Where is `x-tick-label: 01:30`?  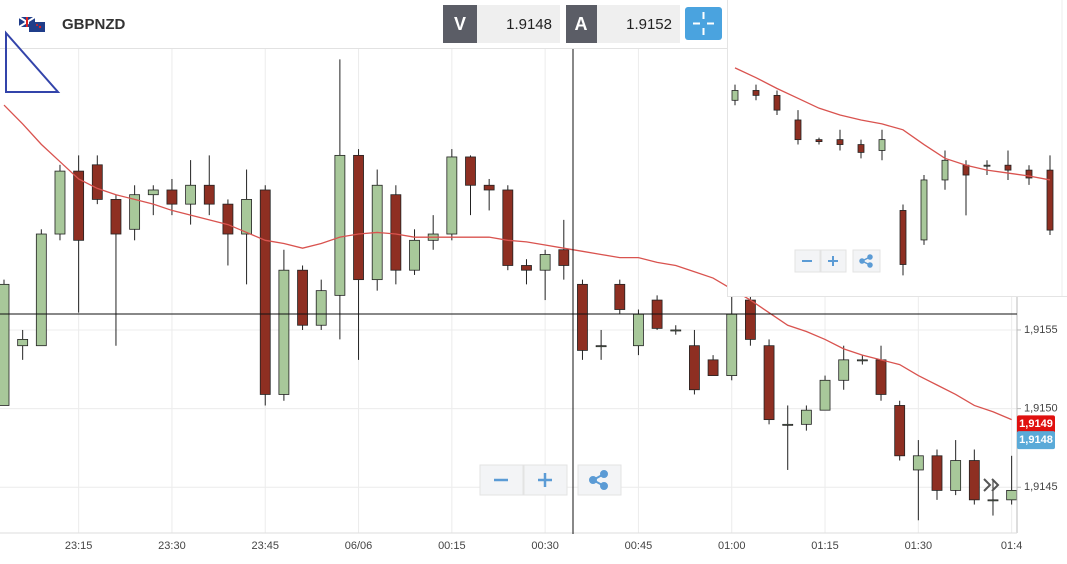
x-tick-label: 01:30 is located at coordinates (919, 546).